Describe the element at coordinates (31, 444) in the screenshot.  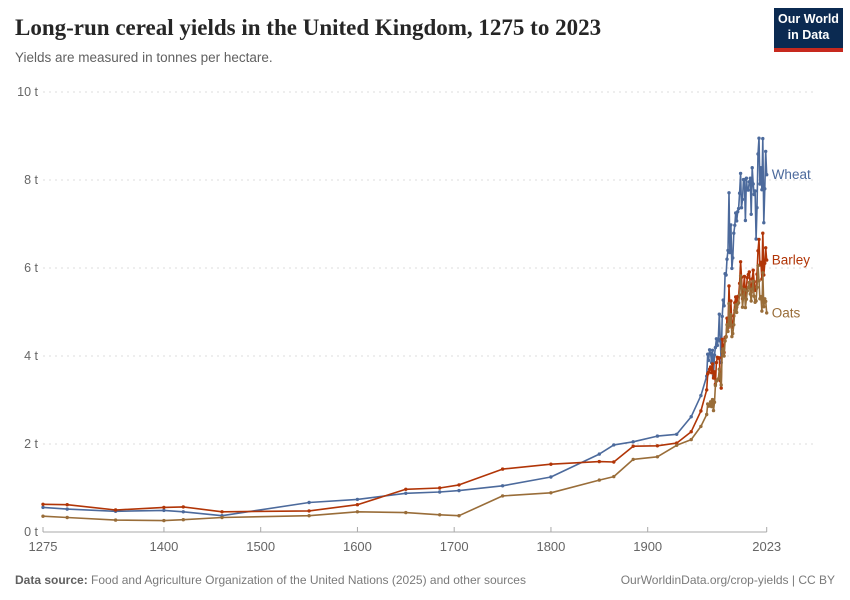
I see `y-tick-label-2: 2 t` at that location.